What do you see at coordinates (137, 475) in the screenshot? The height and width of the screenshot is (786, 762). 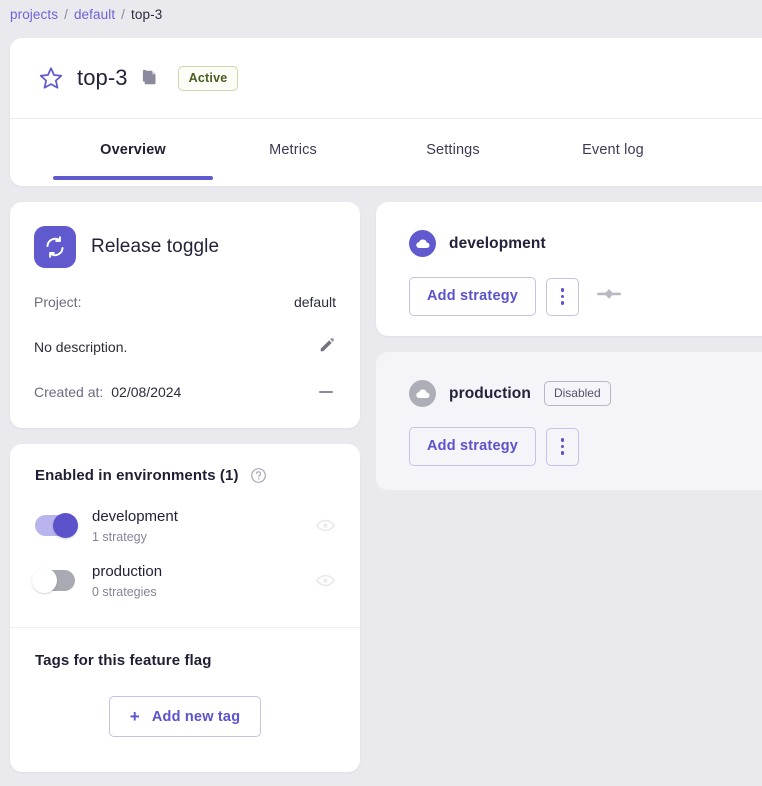 I see `environments-title: Enabled in environments (1)` at bounding box center [137, 475].